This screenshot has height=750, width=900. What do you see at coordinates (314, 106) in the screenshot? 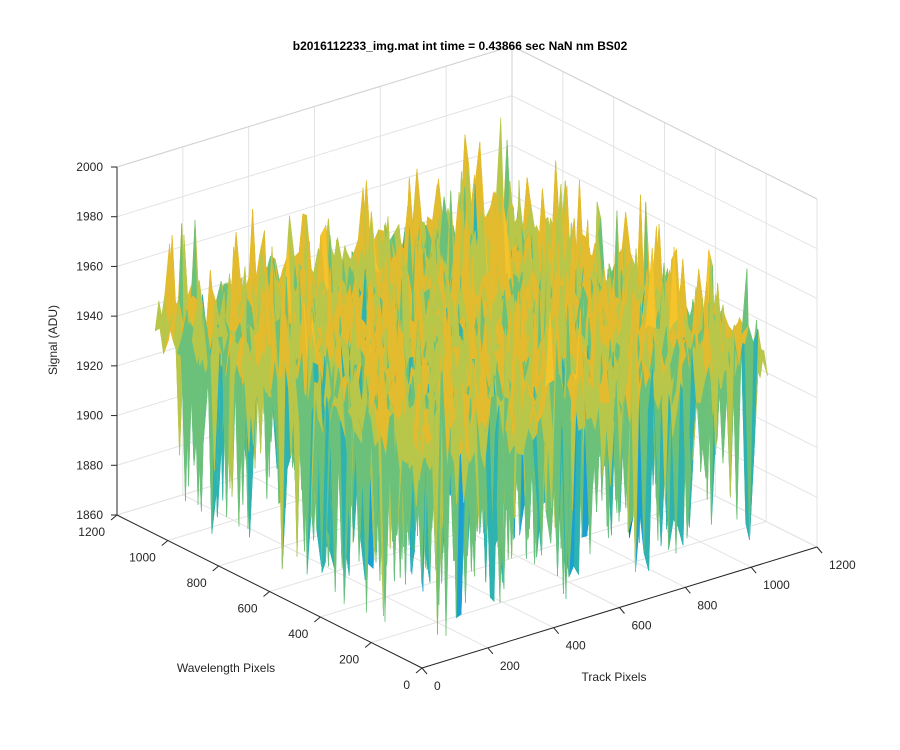
I see `box-edge-top-back` at bounding box center [314, 106].